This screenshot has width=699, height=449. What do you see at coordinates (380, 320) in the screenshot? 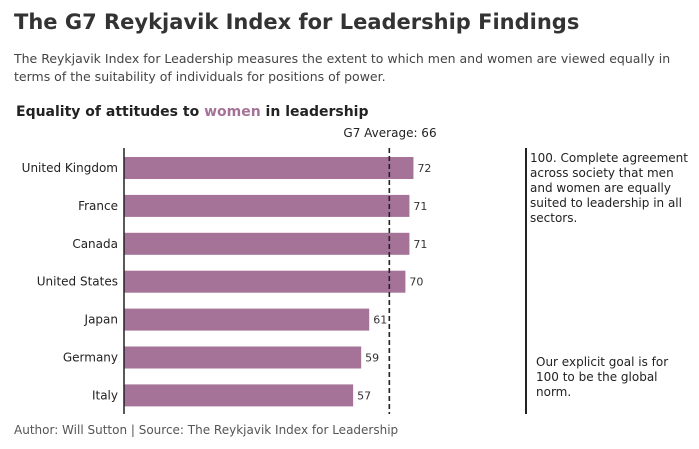
I see `value-label: 61` at bounding box center [380, 320].